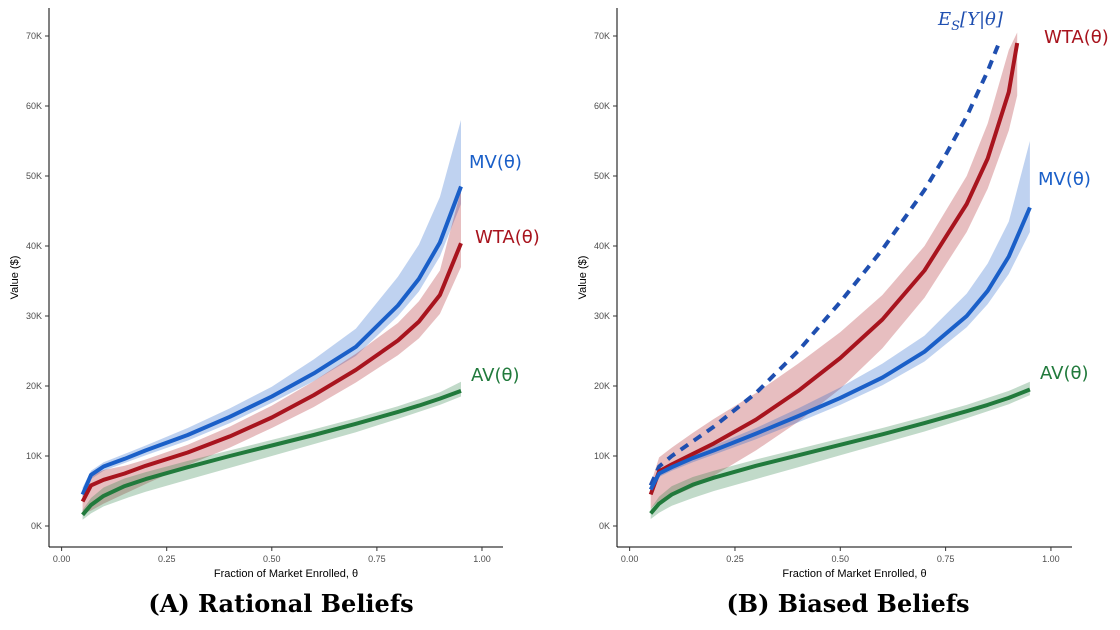  I want to click on series-line-wta, so click(271, 372).